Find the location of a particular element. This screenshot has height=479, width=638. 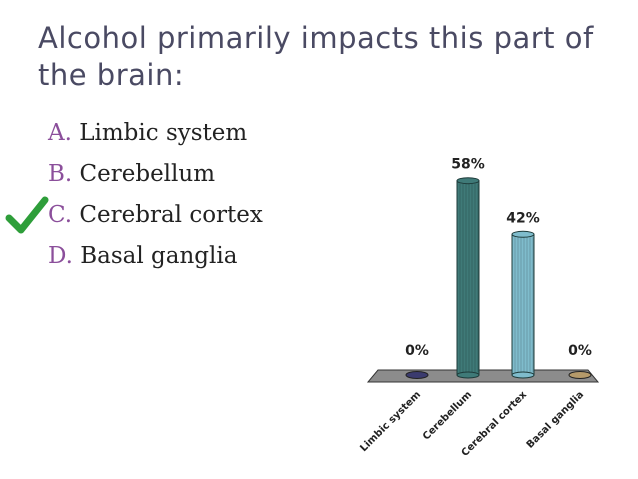

answer-c: C. Cerebral cortex is located at coordinates (155, 219).